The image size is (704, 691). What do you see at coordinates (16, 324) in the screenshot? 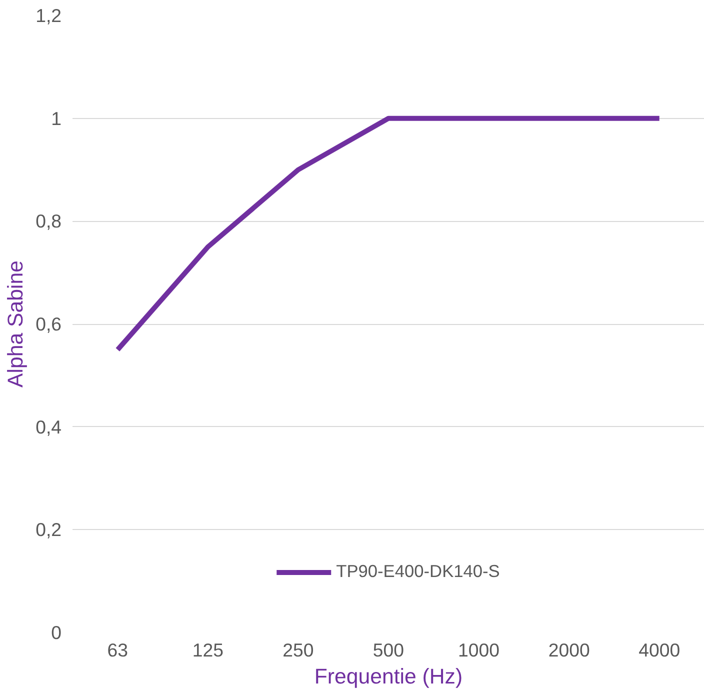
I see `y-axis-title: Alpha Sabine` at bounding box center [16, 324].